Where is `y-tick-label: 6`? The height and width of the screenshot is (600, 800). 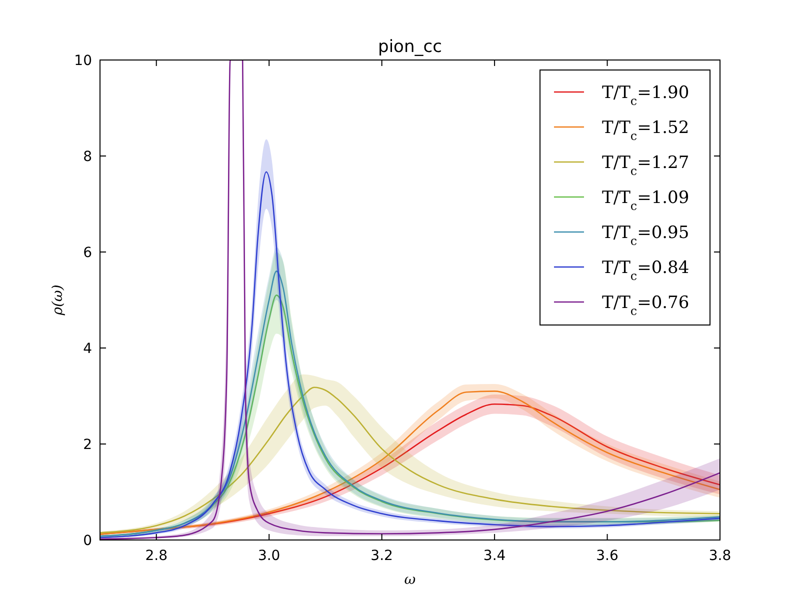
y-tick-label: 6 is located at coordinates (87, 253).